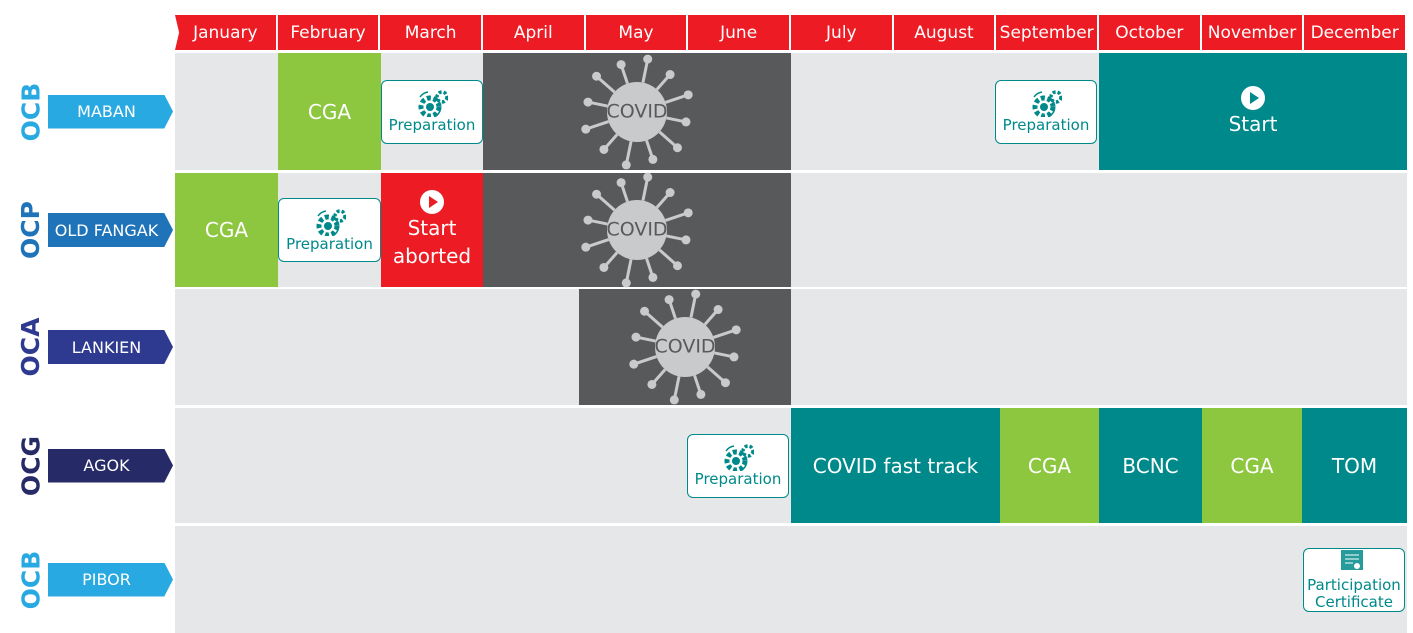 This screenshot has width=1413, height=633. What do you see at coordinates (1253, 123) in the screenshot?
I see `phase-label: Start` at bounding box center [1253, 123].